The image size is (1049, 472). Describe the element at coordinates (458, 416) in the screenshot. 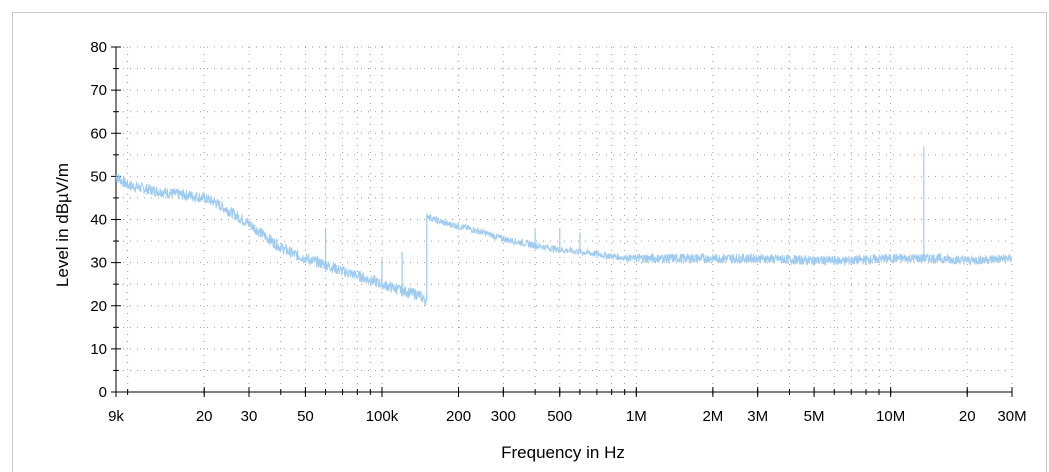

I see `x-tick-label: 200` at that location.